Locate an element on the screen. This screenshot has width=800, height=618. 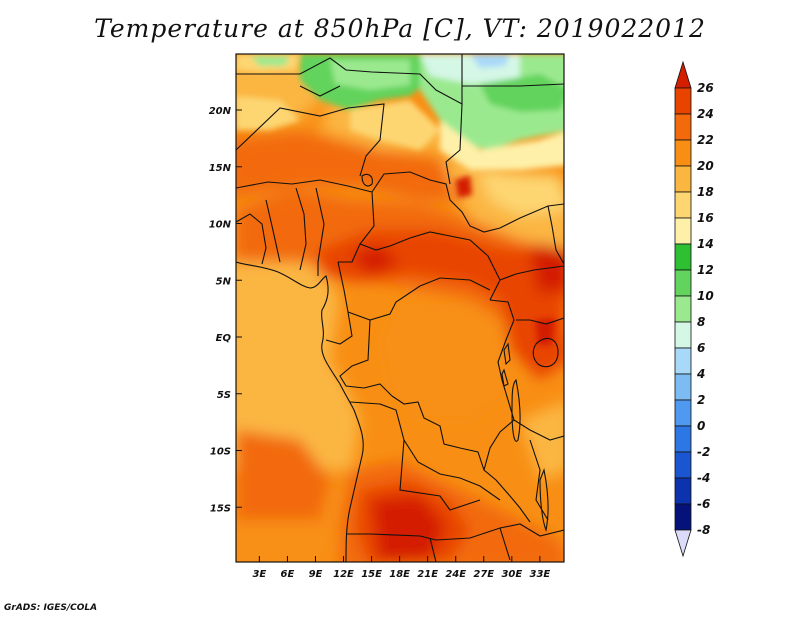
colorbar-label: 14 is located at coordinates (705, 244).